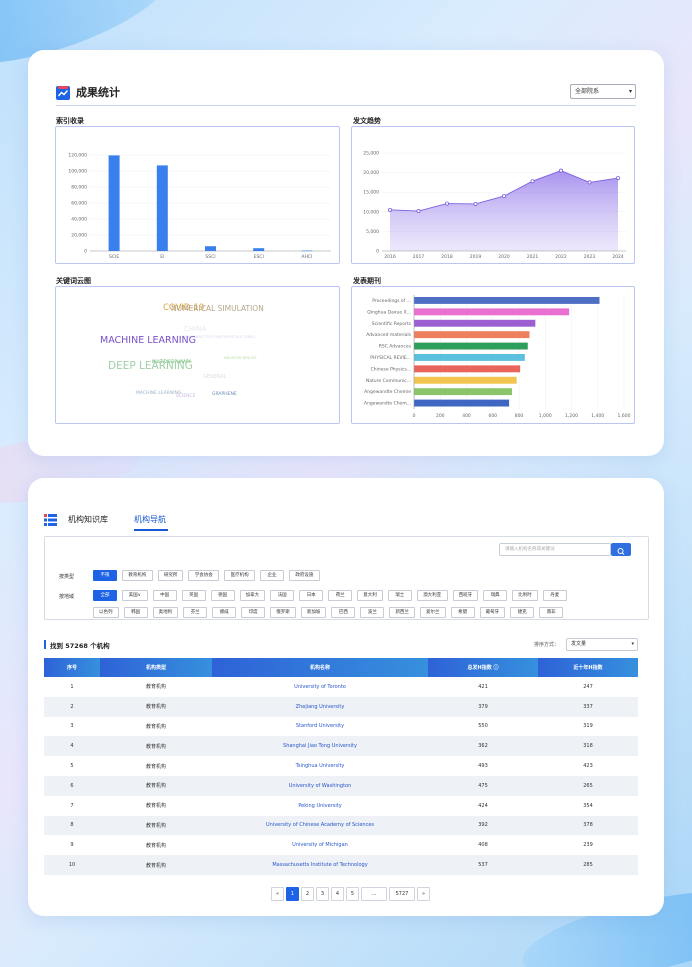 The height and width of the screenshot is (967, 692). I want to click on y-tick-label: Advanced materials, so click(388, 335).